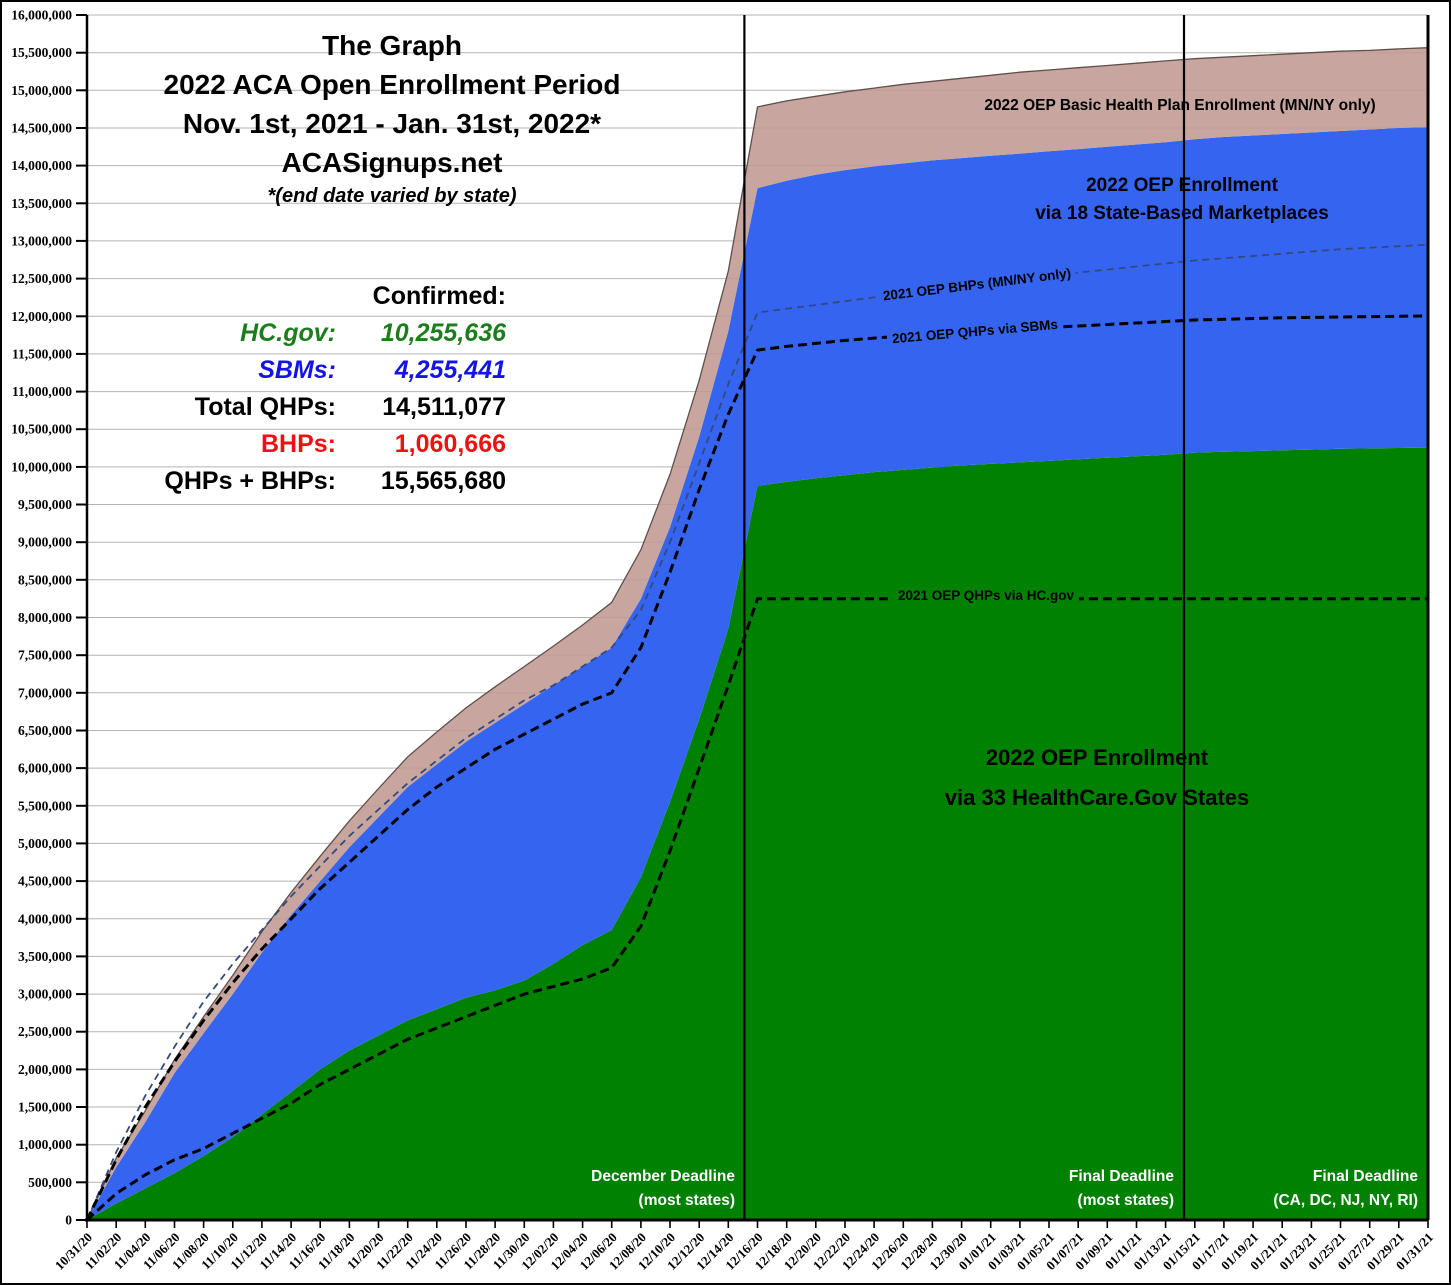 Image resolution: width=1451 pixels, height=1285 pixels. What do you see at coordinates (45, 1031) in the screenshot?
I see `svg-text: 2,500,000` at bounding box center [45, 1031].